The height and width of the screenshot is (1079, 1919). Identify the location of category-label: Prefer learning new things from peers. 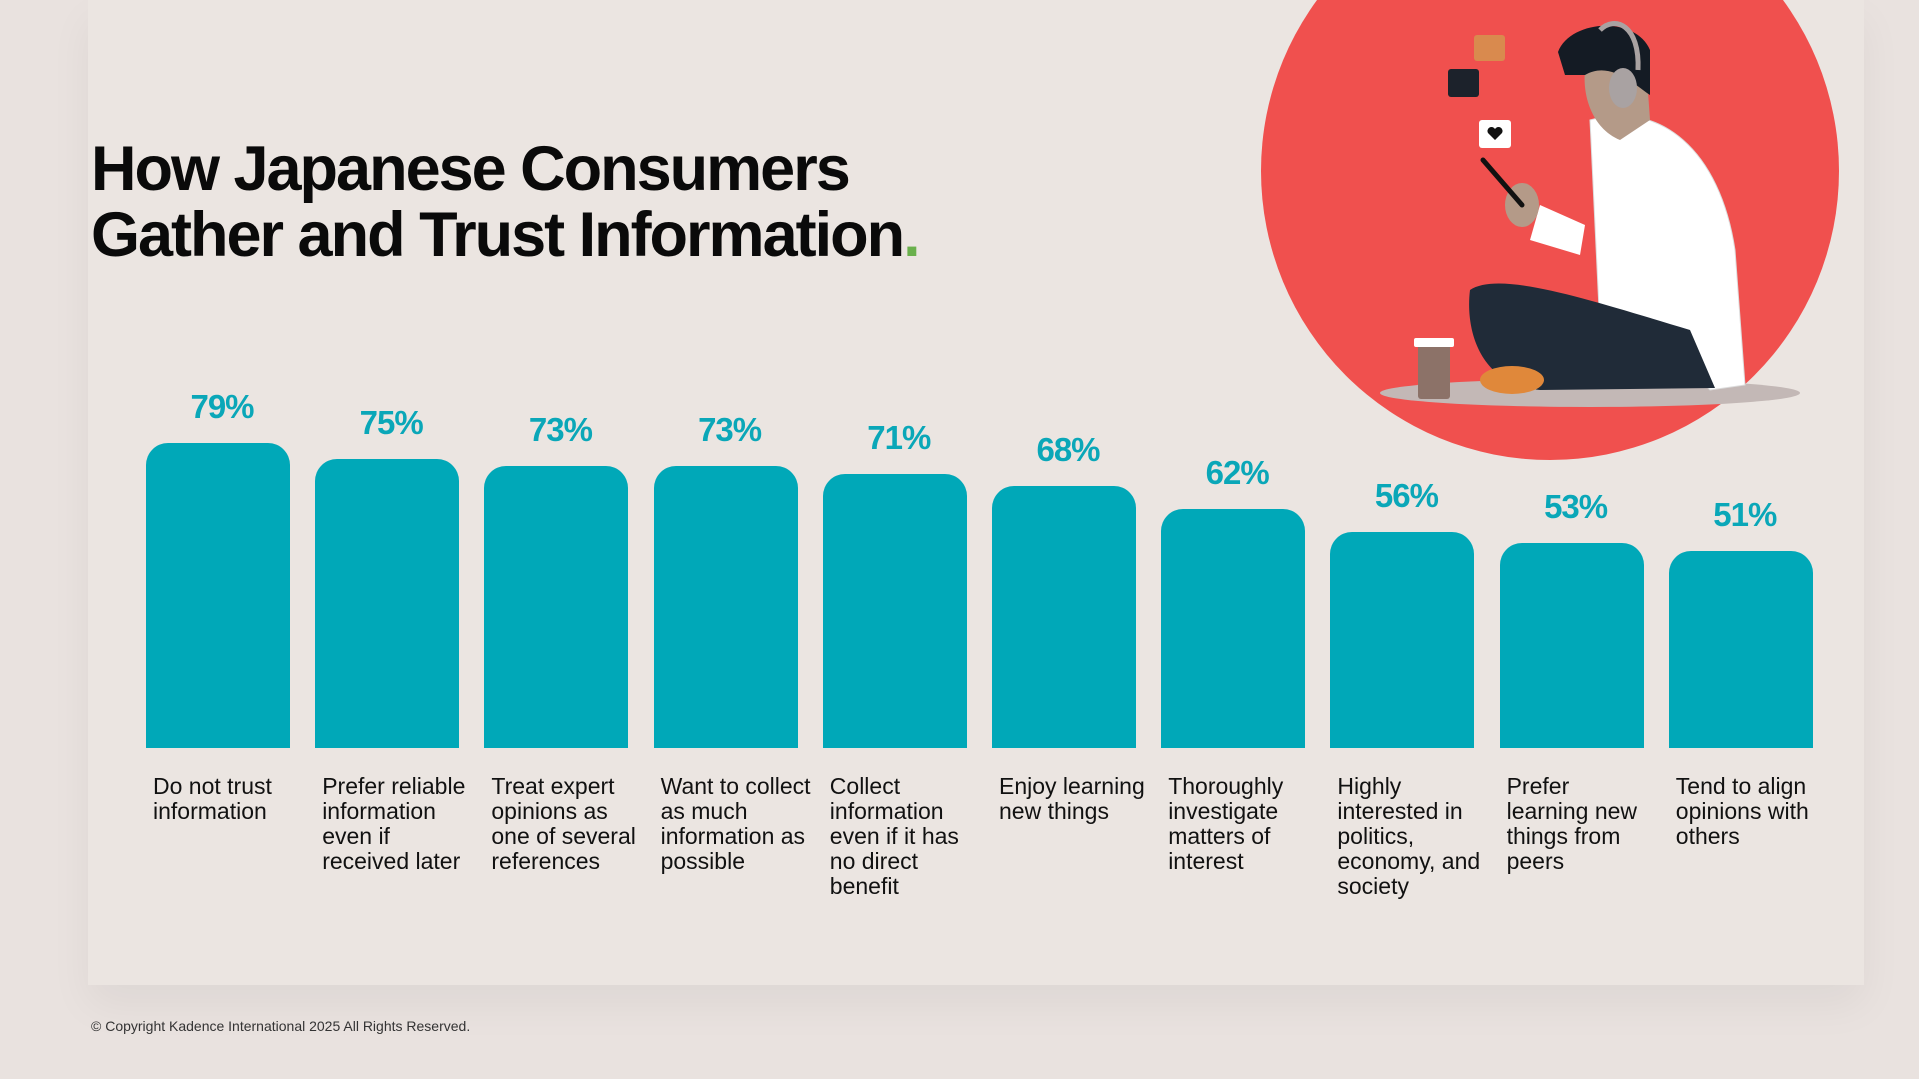
(1572, 823).